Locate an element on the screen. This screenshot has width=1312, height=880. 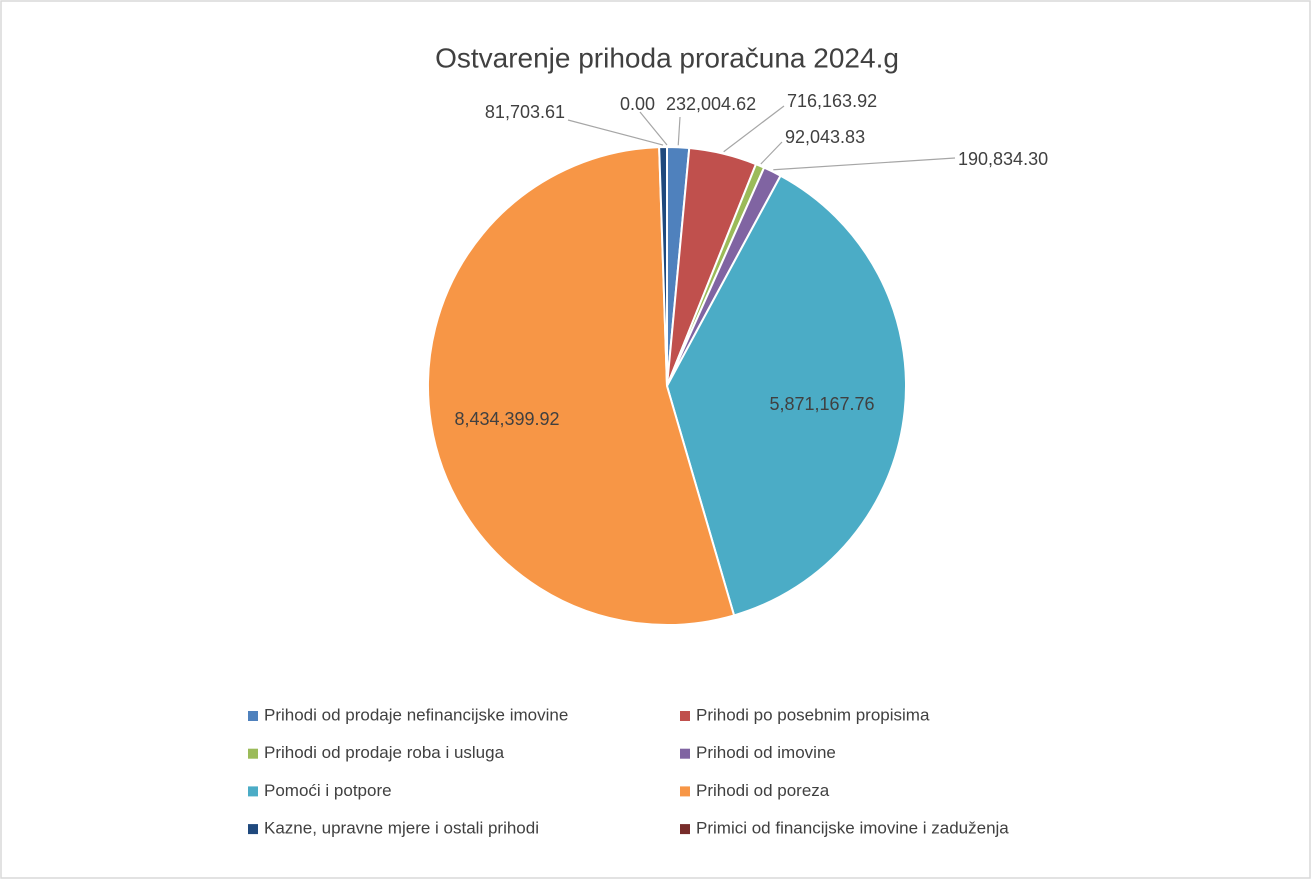
legend-label: Prihodi od poreza is located at coordinates (763, 790).